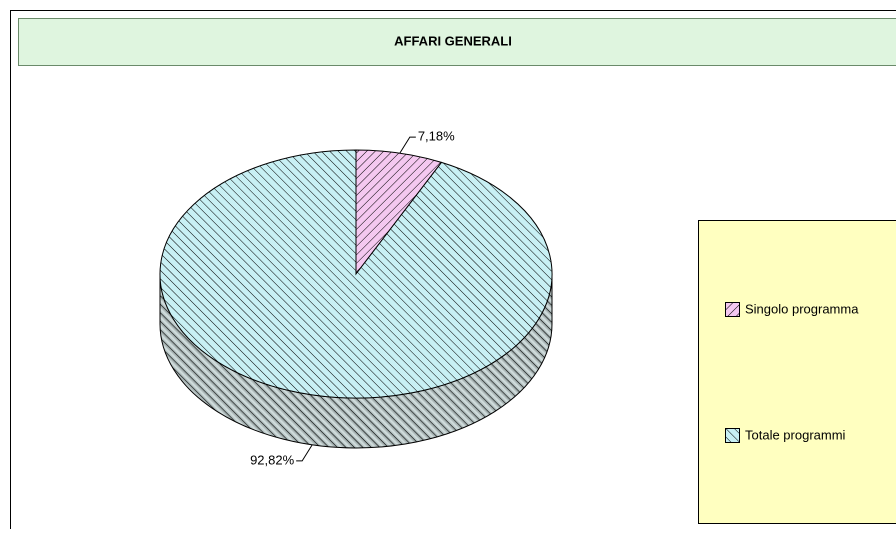 The image size is (896, 534). Describe the element at coordinates (453, 40) in the screenshot. I see `chart-title: AFFARI GENERALI` at that location.